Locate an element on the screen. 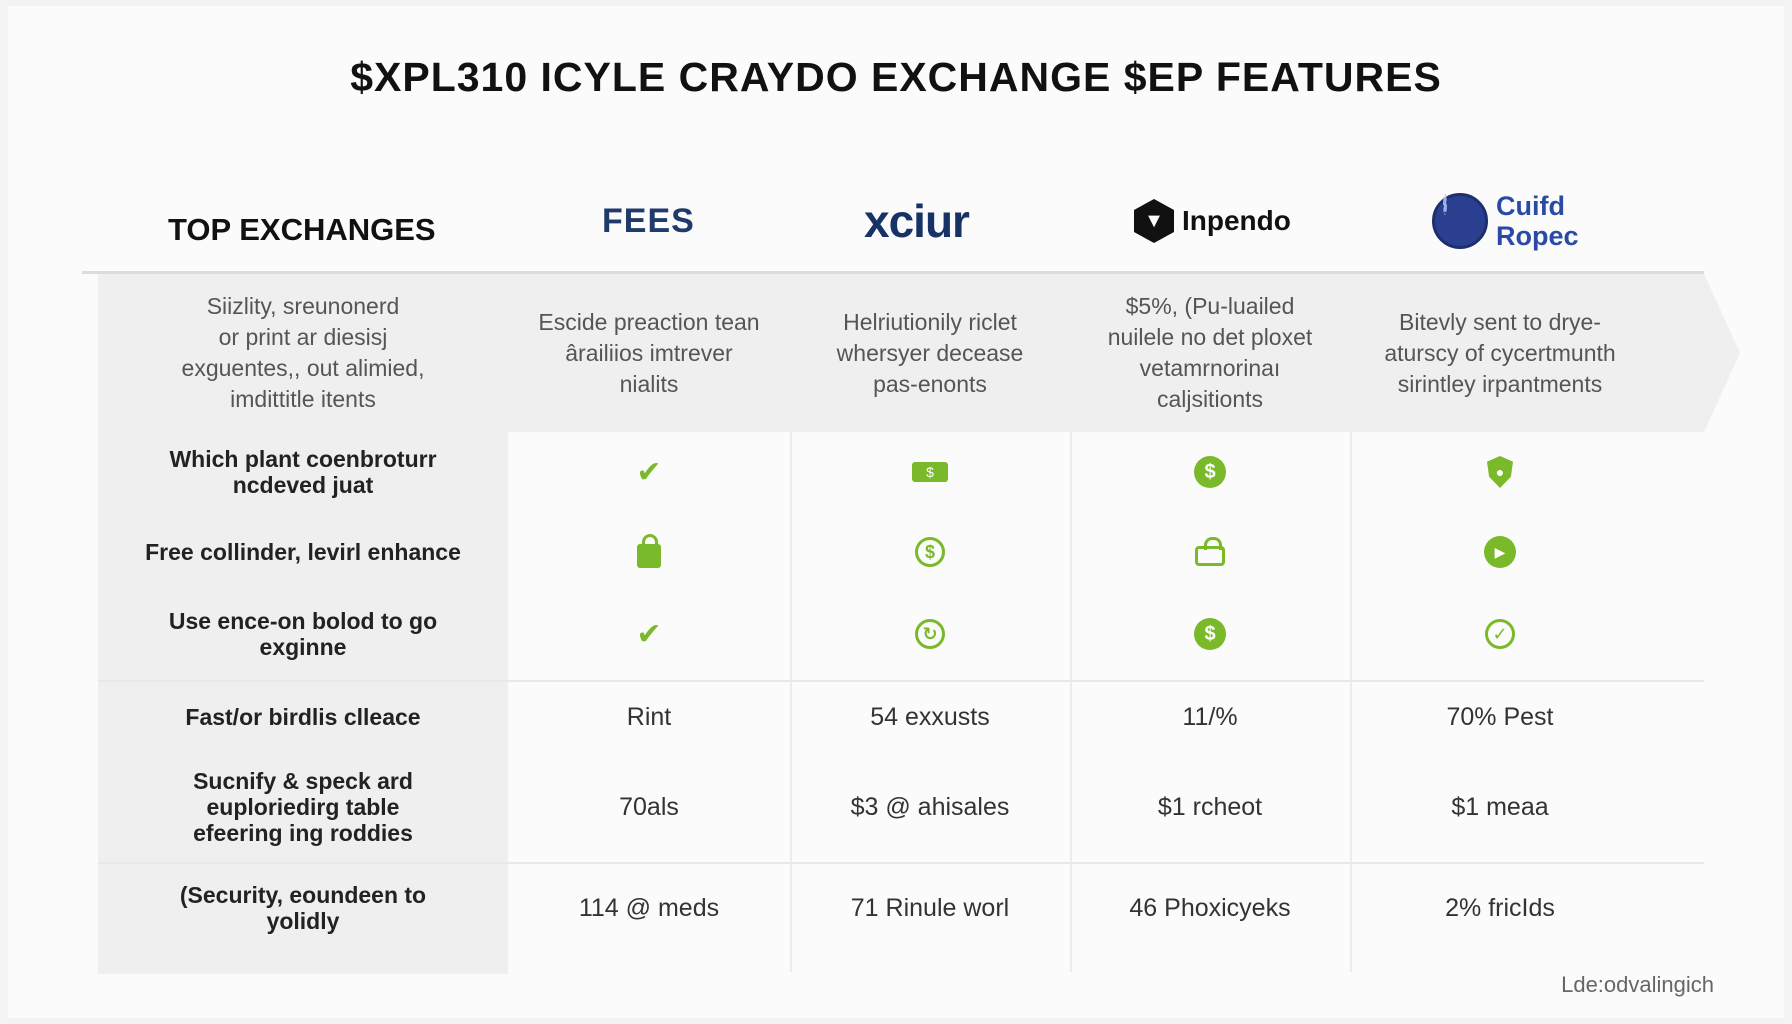  value-cell: $1 meaa is located at coordinates (1500, 806).